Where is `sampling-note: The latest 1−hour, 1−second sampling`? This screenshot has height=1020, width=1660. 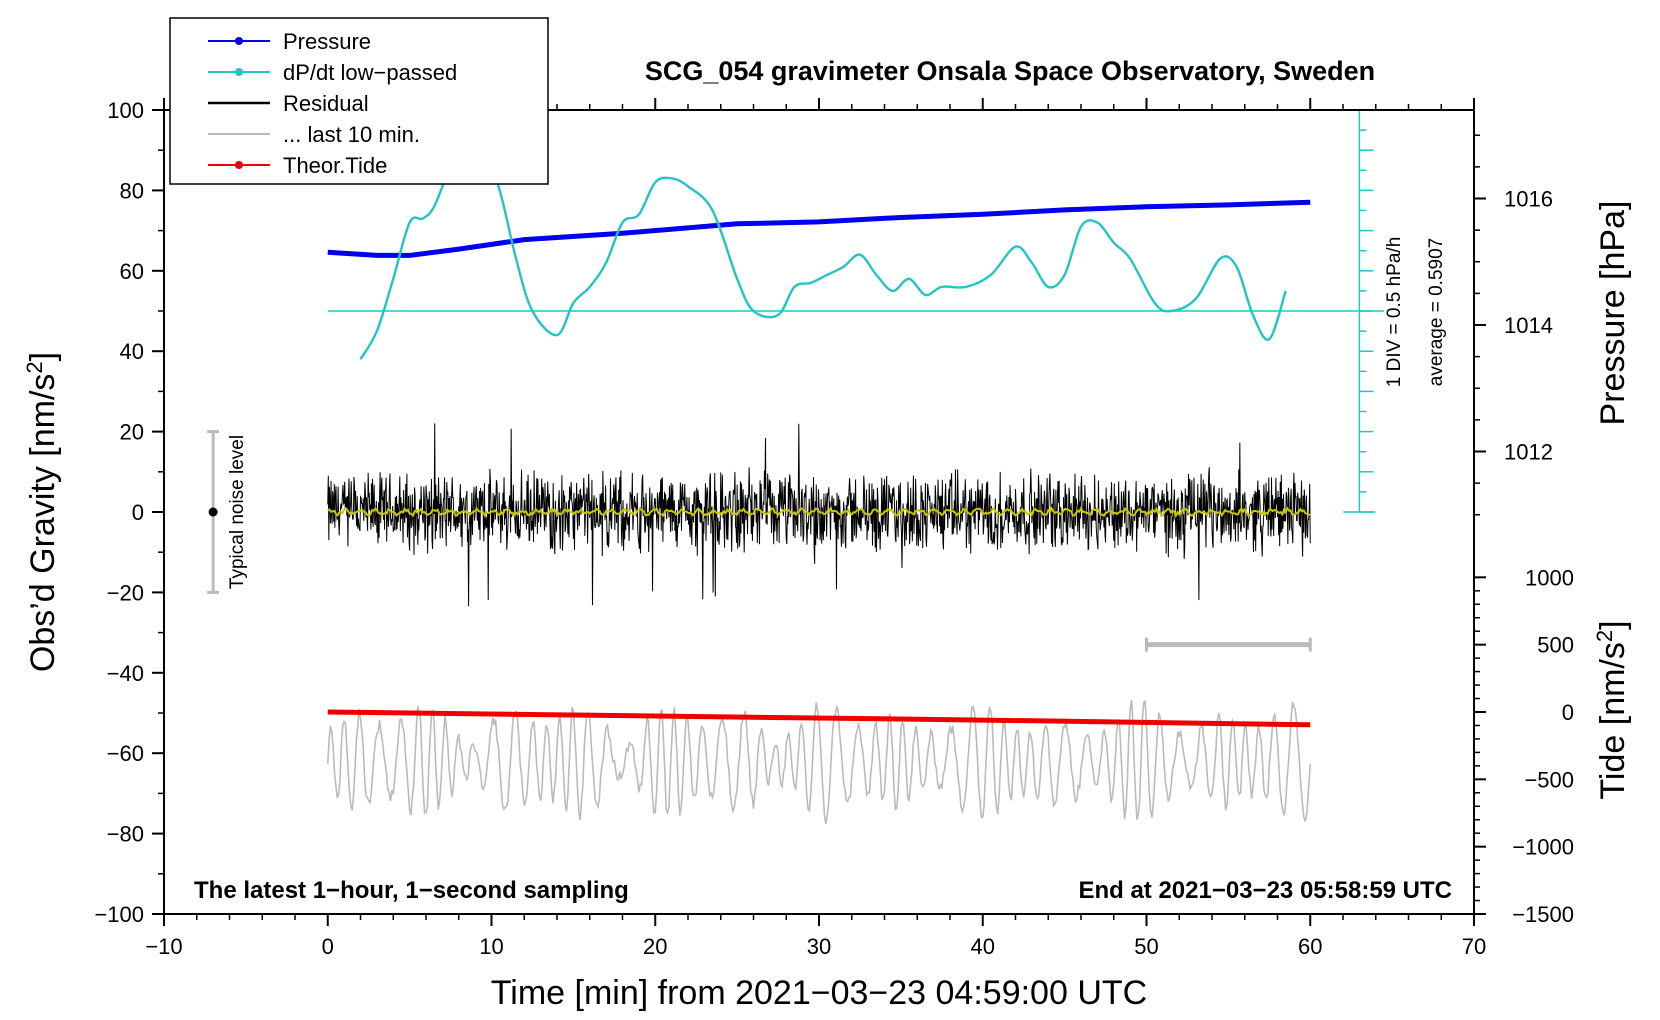
sampling-note: The latest 1−hour, 1−second sampling is located at coordinates (411, 890).